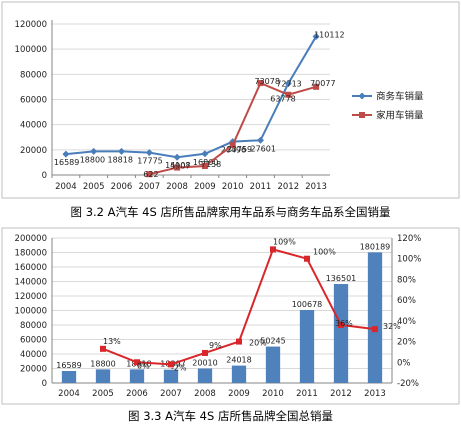 Image resolution: width=461 pixels, height=429 pixels. What do you see at coordinates (284, 241) in the screenshot?
I see `growth-label: 109%` at bounding box center [284, 241].